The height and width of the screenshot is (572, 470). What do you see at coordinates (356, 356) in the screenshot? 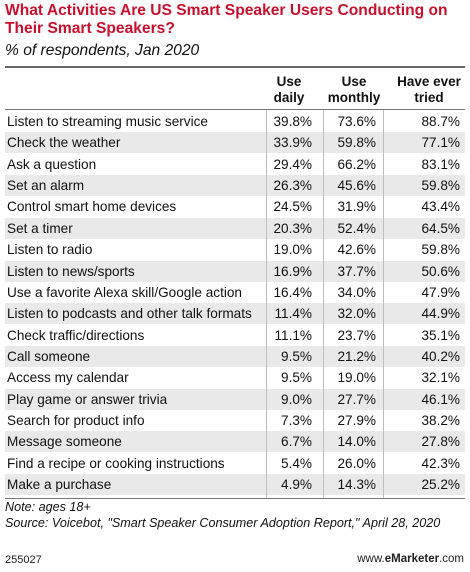
I see `use-monthly-value: 21.2%` at bounding box center [356, 356].